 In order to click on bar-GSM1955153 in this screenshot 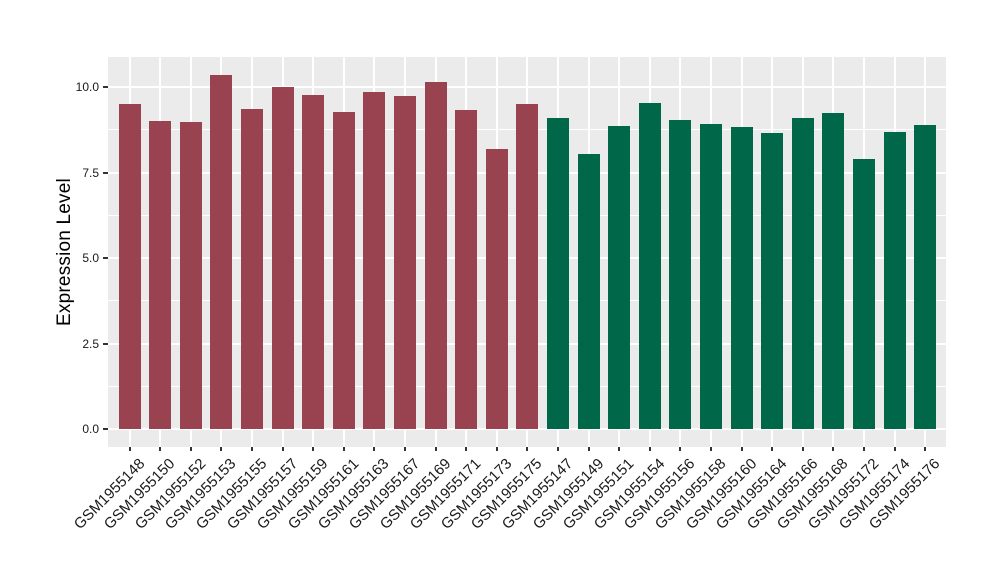, I will do `click(221, 252)`.